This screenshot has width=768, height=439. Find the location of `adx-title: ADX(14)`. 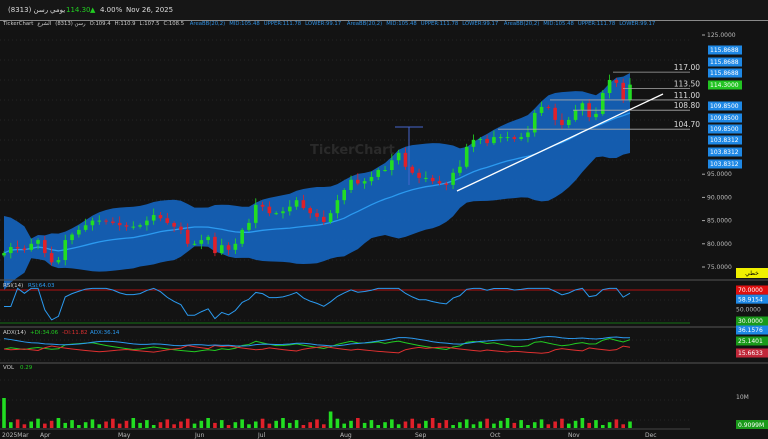

adx-title: ADX(14) is located at coordinates (14, 333).